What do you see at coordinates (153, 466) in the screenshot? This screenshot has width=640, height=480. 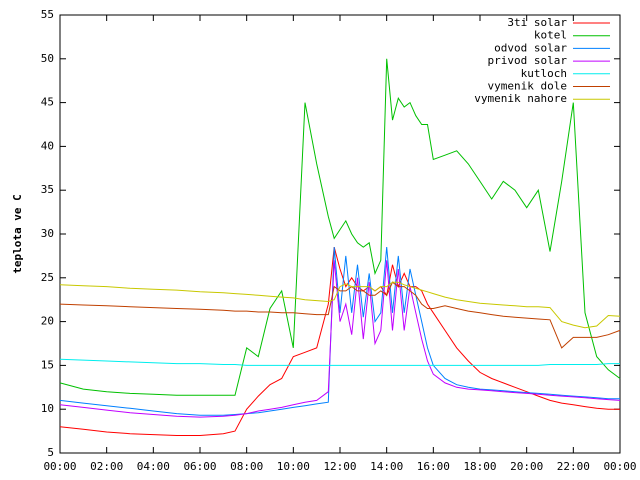 I see `x-tick-label: 04:00` at bounding box center [153, 466].